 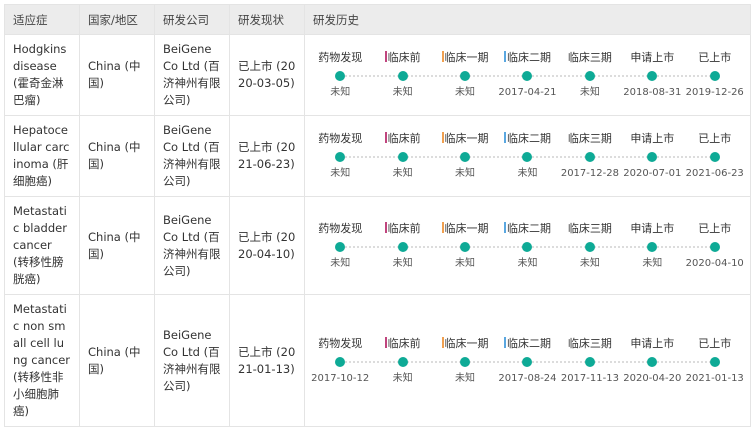 I want to click on timeline-stage: 临床二期 2017-08-24, so click(x=543, y=361).